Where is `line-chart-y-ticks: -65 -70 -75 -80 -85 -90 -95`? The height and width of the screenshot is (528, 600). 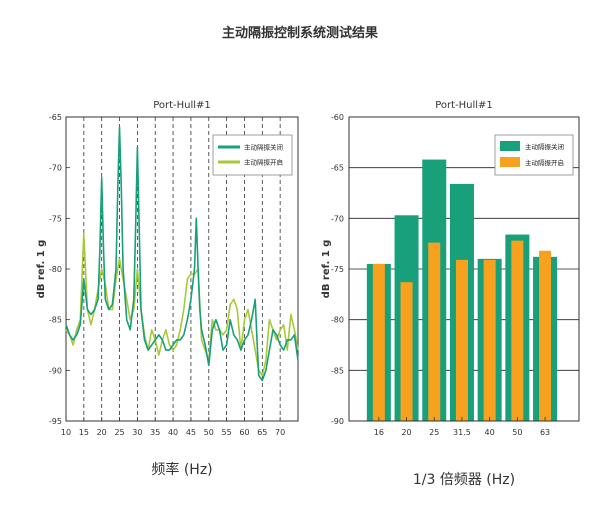 line-chart-y-ticks: -65 -70 -75 -80 -85 -90 -95 is located at coordinates (59, 269).